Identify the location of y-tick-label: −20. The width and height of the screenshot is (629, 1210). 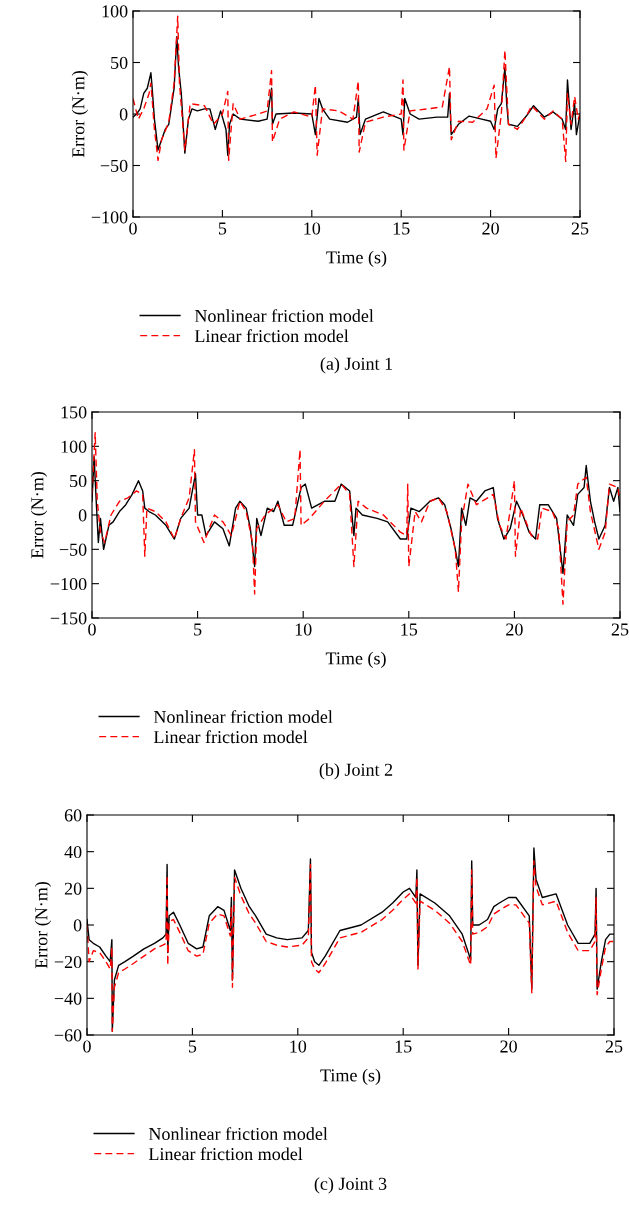
(68, 962).